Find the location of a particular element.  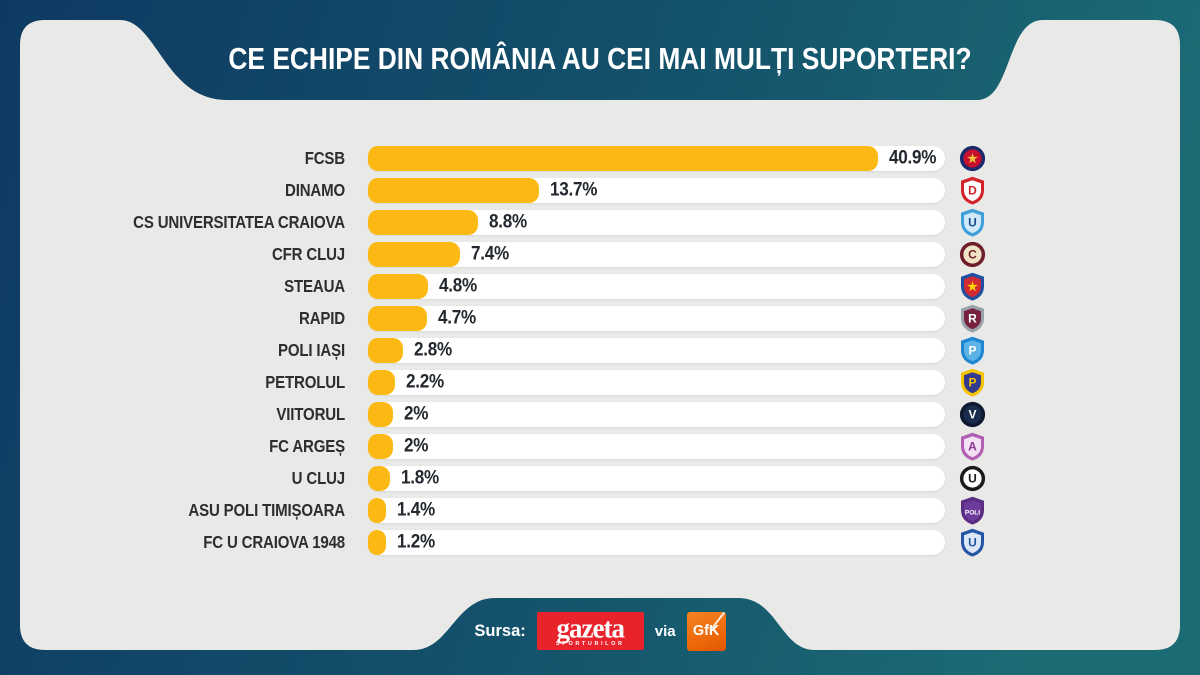

source-label: Sursa: is located at coordinates (500, 630).